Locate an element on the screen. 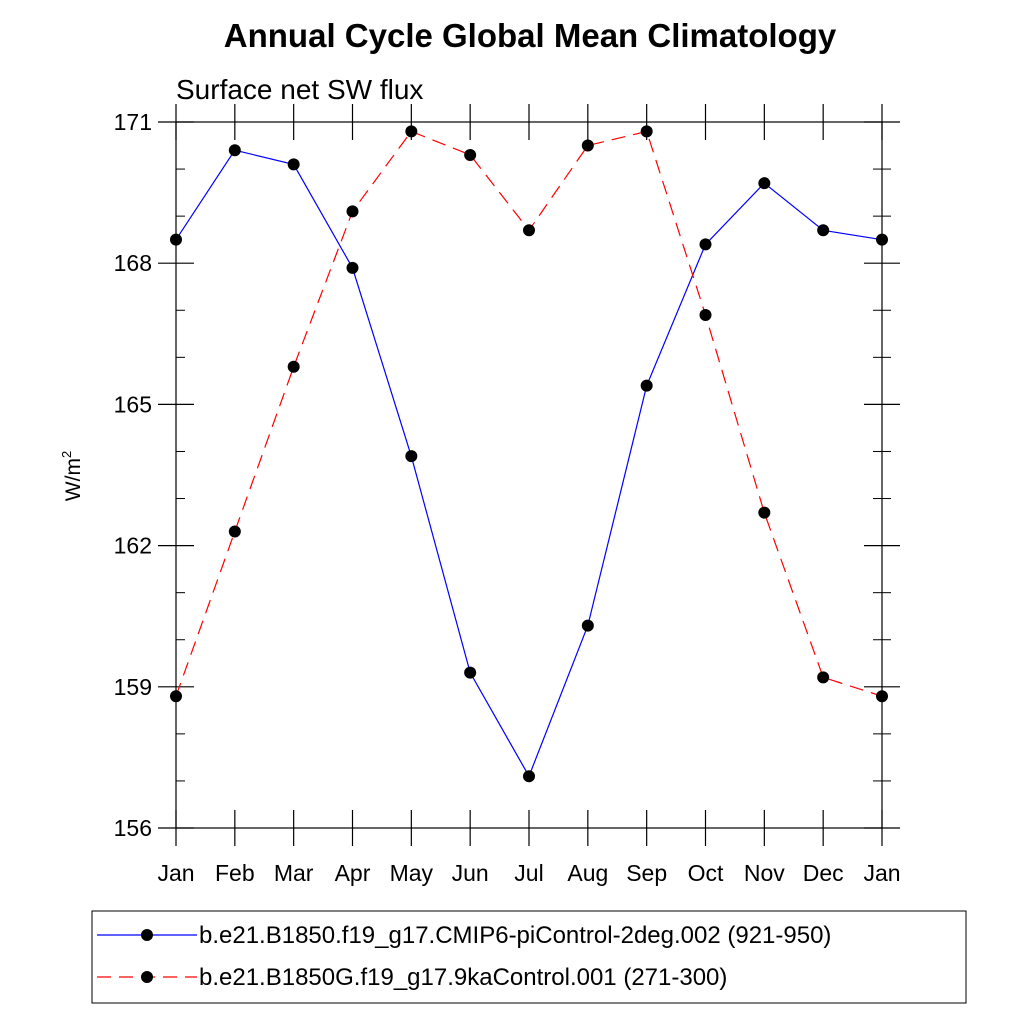 The width and height of the screenshot is (1024, 1024). x-tick-label: Dec is located at coordinates (823, 873).